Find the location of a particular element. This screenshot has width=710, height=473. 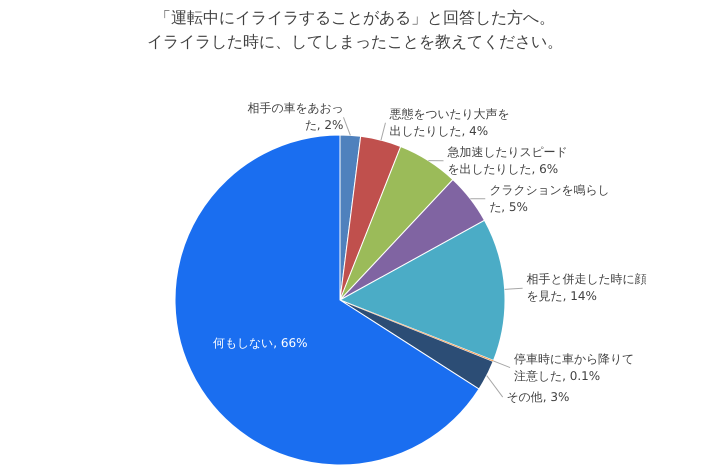

slice-label: 急加速したりスピードを出したりした, 6% is located at coordinates (507, 161).